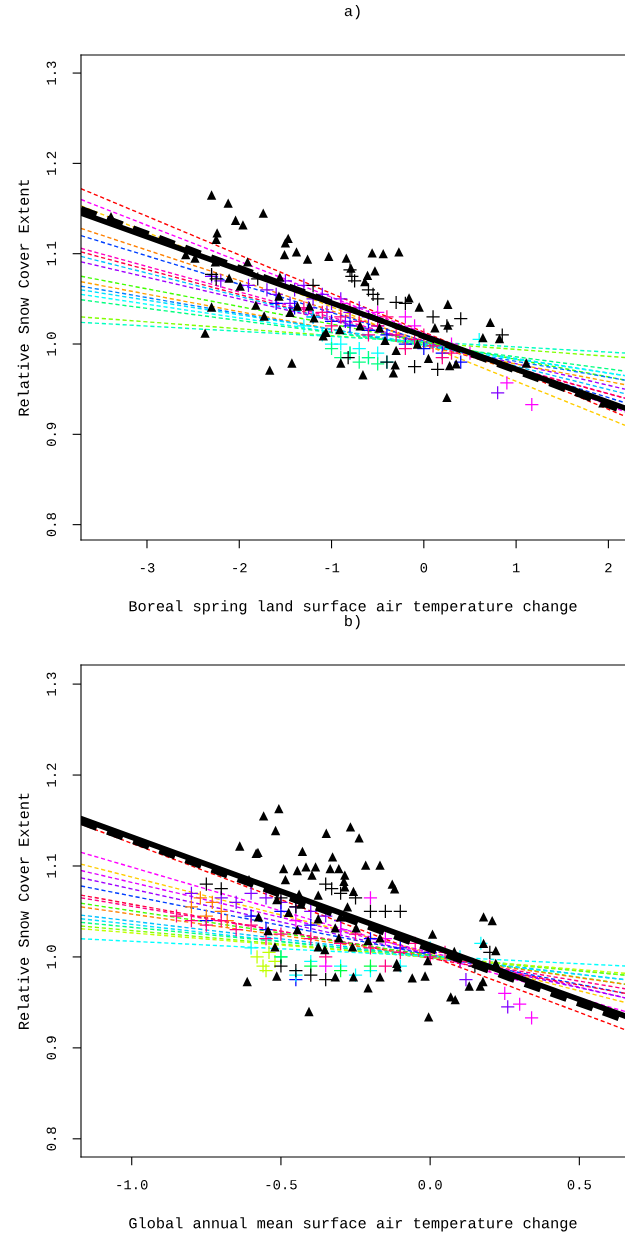 The height and width of the screenshot is (1233, 625). I want to click on x-tick-label: -0.5, so click(281, 1185).